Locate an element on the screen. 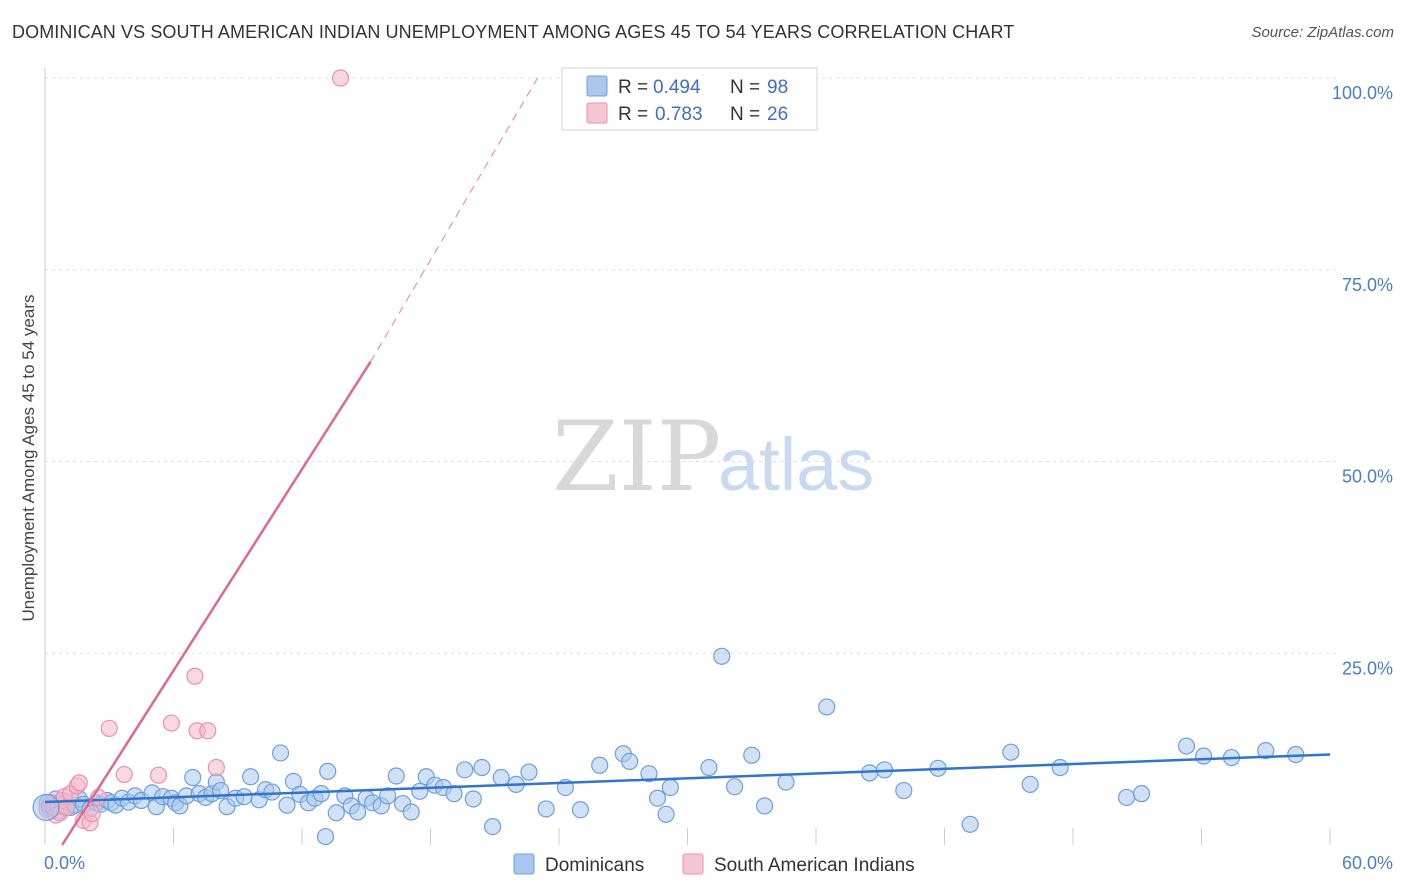  y-tick-label: 100.0% is located at coordinates (1362, 93).